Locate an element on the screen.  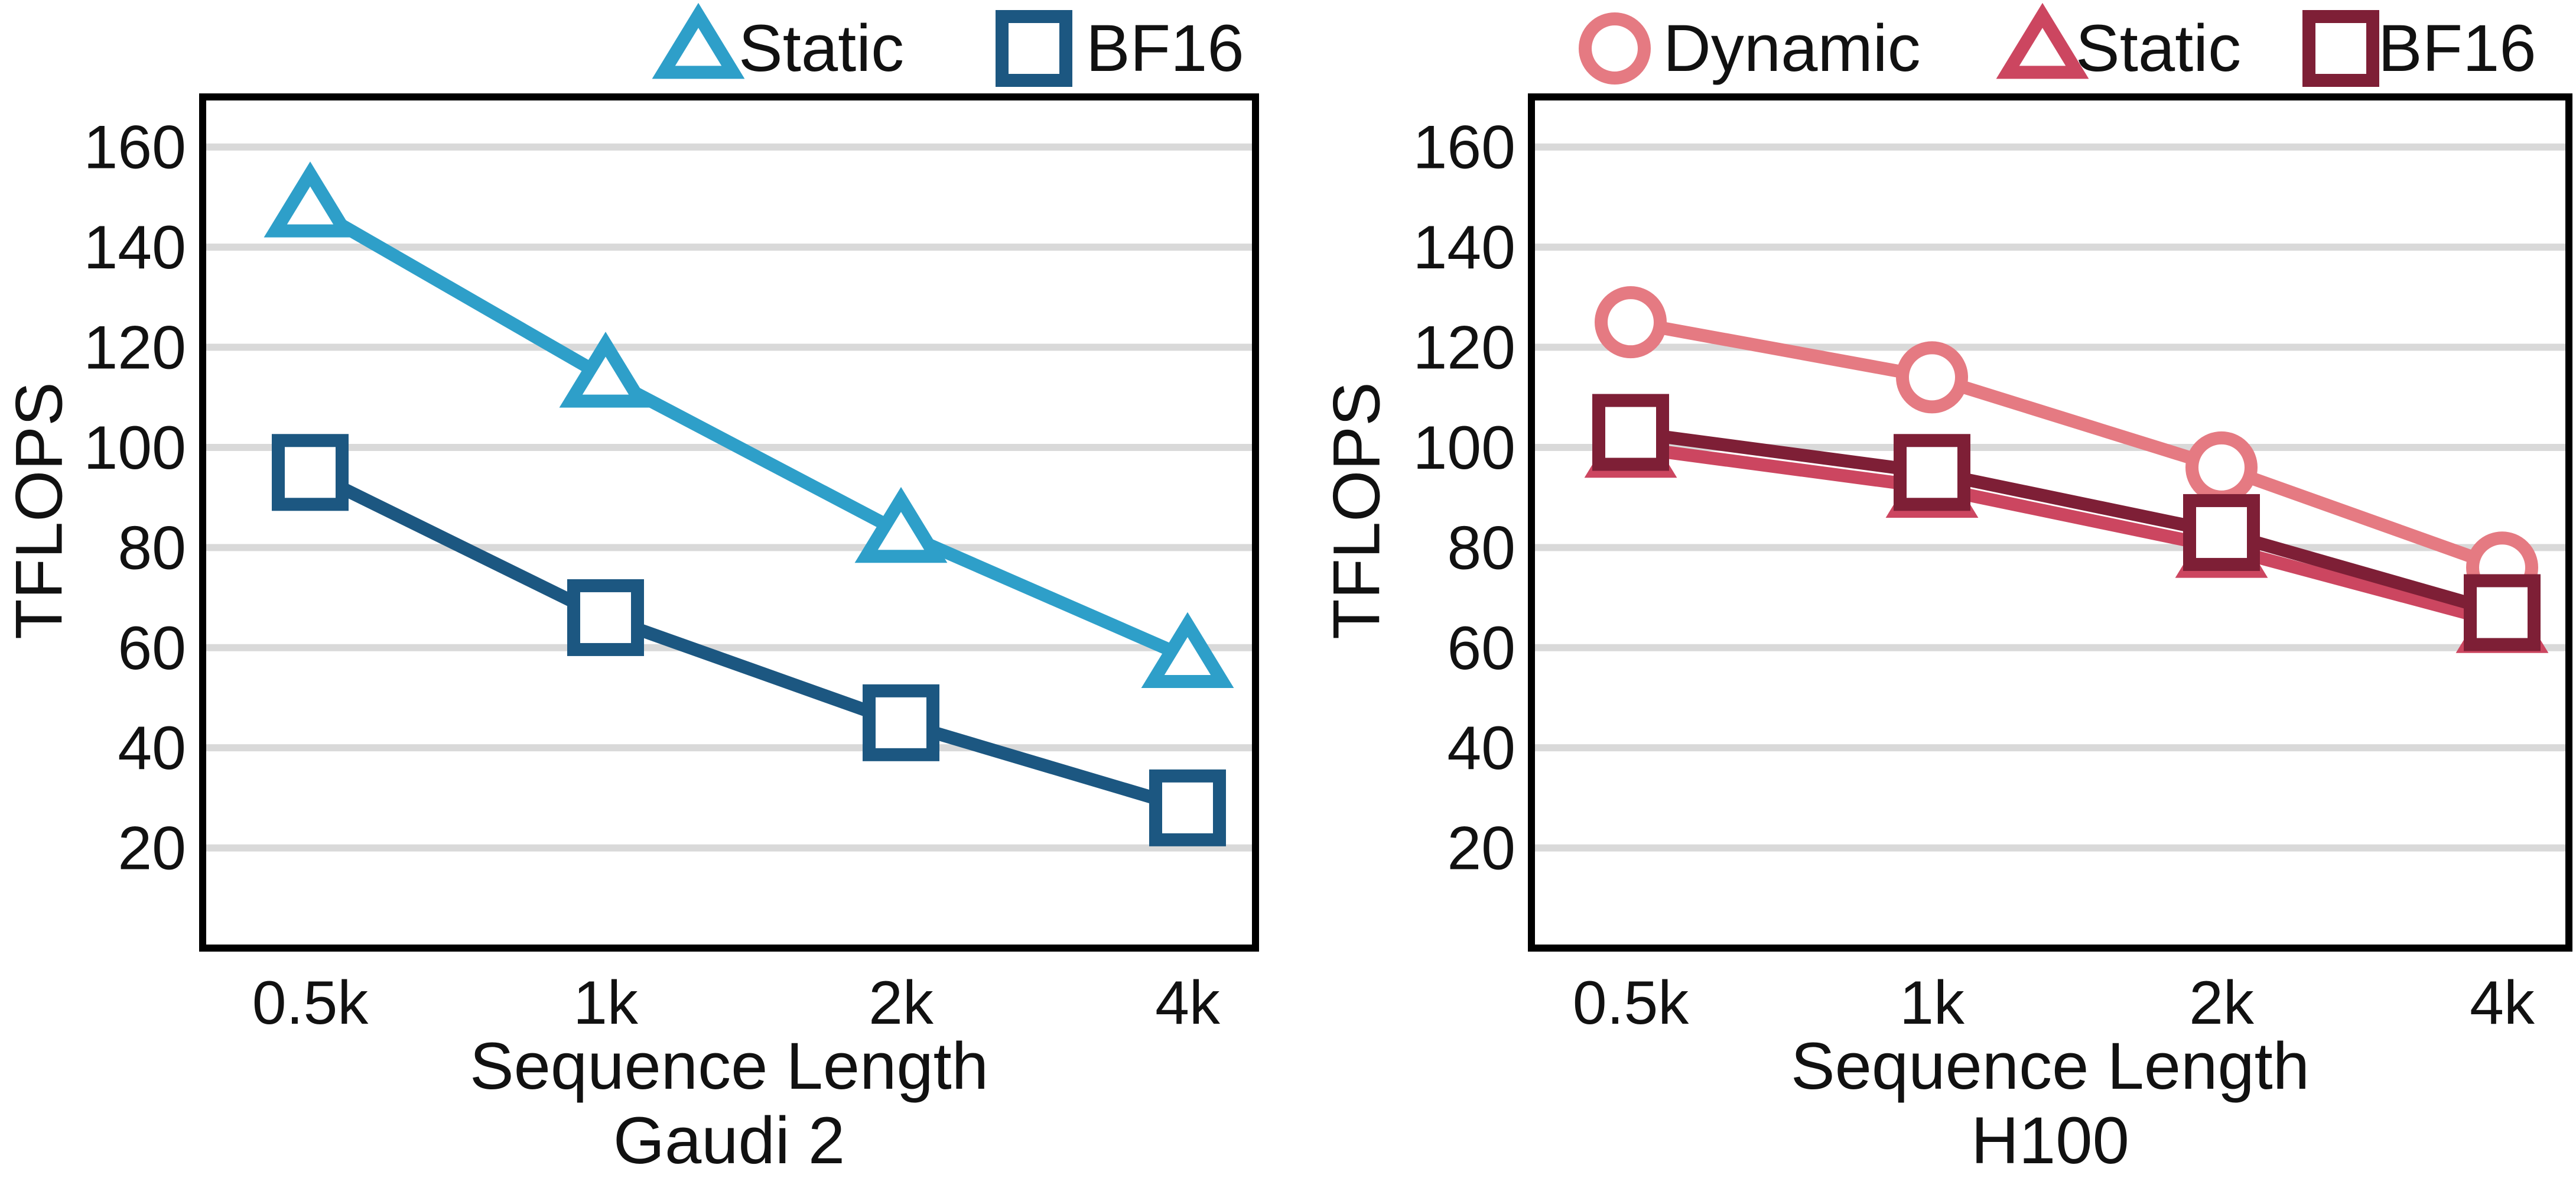
data-point-static-0-5k is located at coordinates (311, 200).